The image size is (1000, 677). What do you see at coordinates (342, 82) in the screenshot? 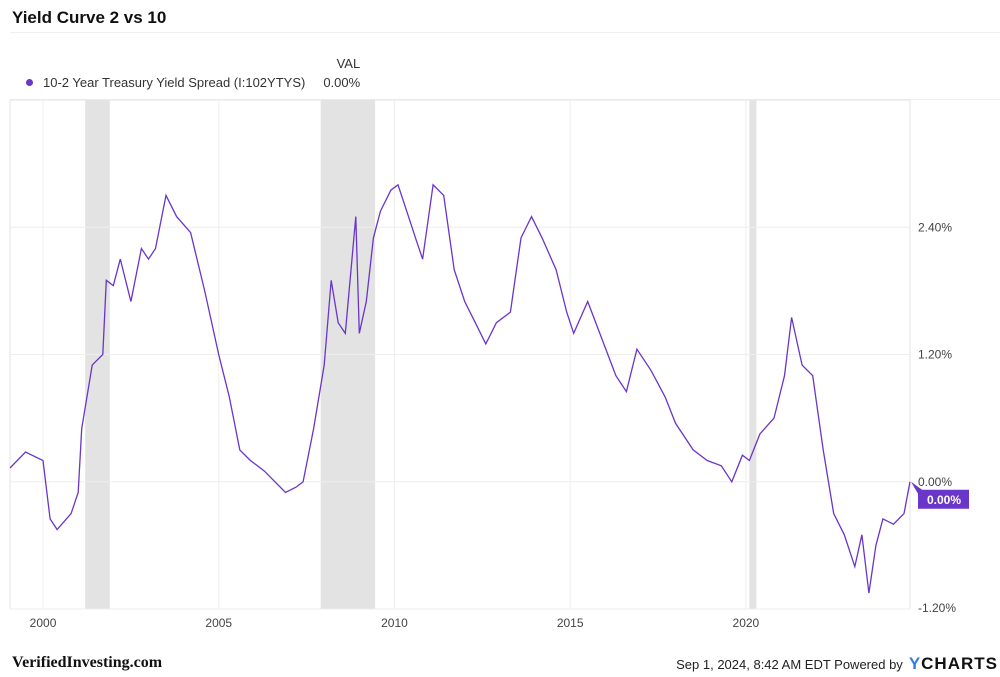
I see `legend-value: 0.00%` at bounding box center [342, 82].